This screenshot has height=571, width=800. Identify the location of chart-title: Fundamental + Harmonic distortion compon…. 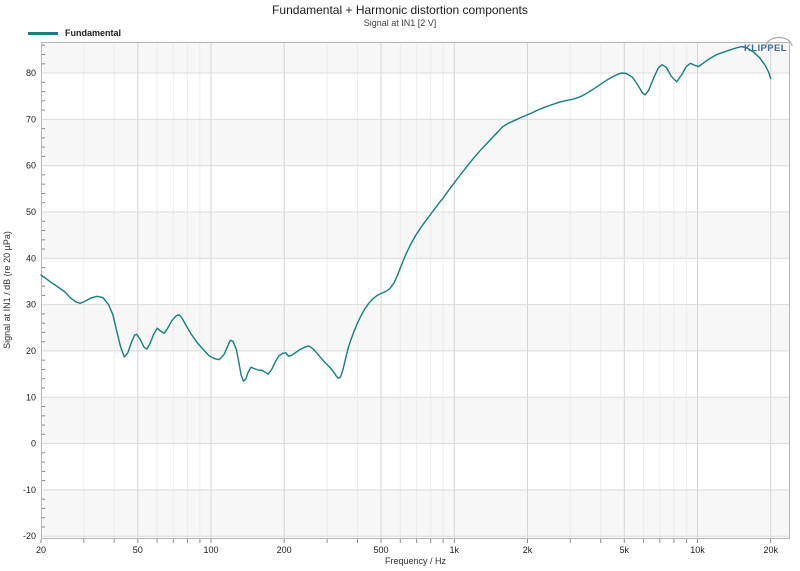
(400, 10).